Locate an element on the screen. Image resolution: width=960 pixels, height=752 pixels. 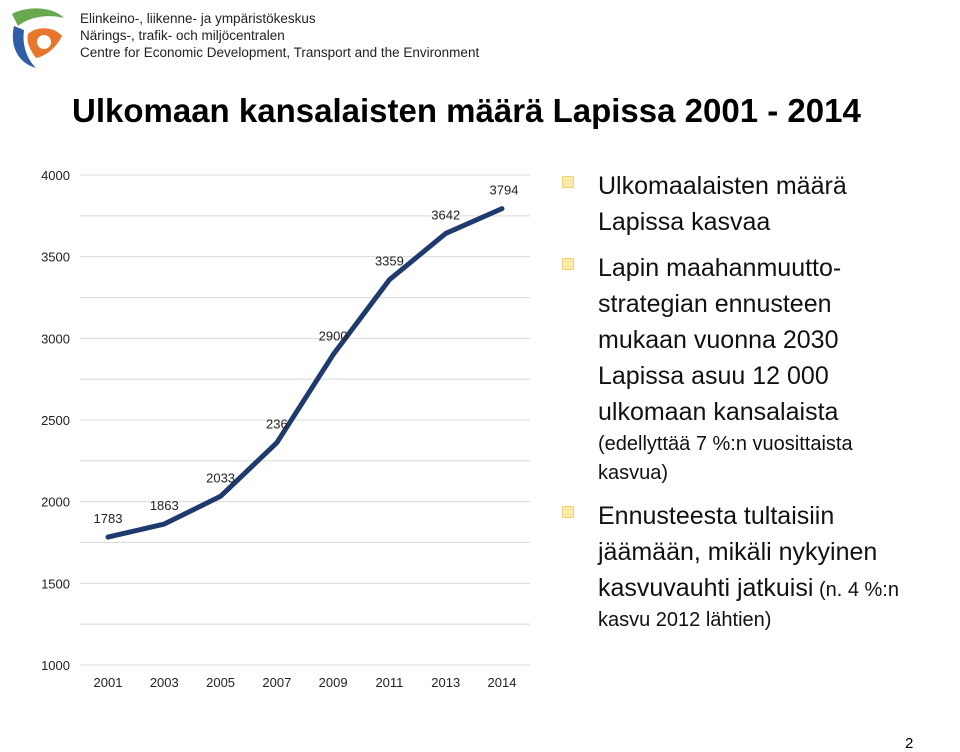
bullet-line: kasvua) is located at coordinates (633, 473).